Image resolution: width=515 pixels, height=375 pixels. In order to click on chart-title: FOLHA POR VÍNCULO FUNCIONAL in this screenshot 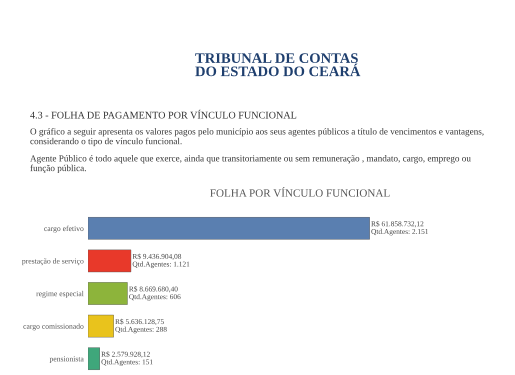, I will do `click(300, 192)`.